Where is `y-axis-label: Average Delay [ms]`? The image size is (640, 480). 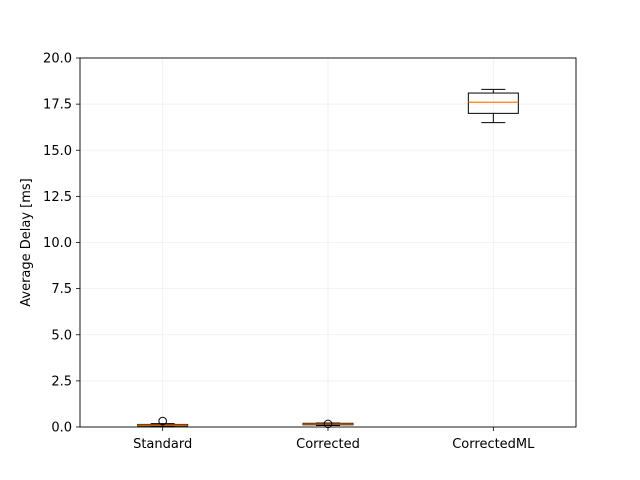
y-axis-label: Average Delay [ms] is located at coordinates (26, 242).